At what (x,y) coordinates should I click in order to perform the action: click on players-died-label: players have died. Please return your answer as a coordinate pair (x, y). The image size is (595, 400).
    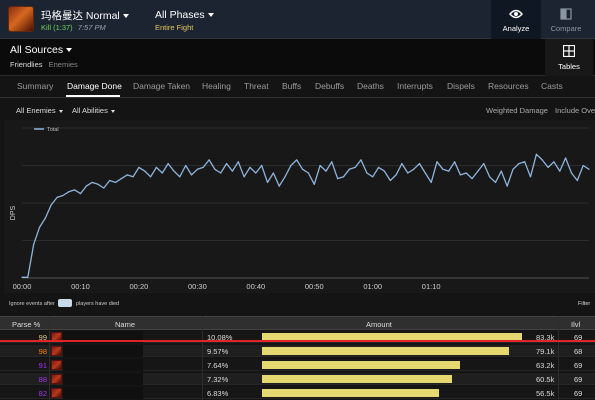
    Looking at the image, I should click on (98, 304).